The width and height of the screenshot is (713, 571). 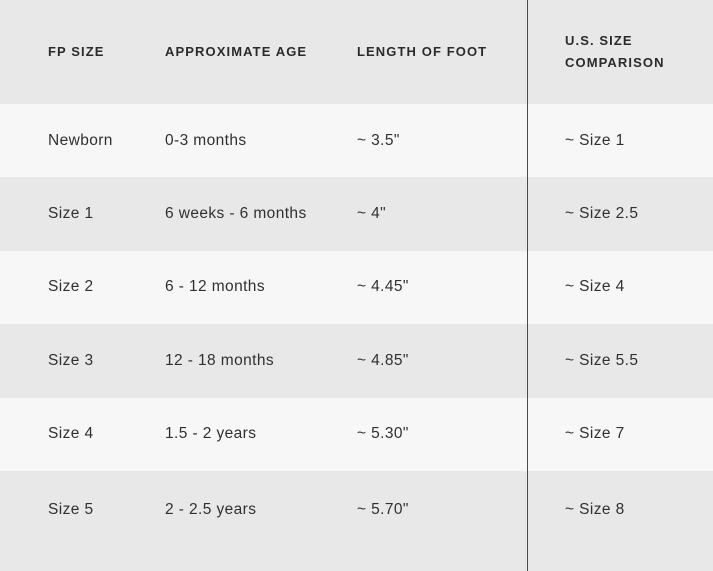 What do you see at coordinates (206, 140) in the screenshot?
I see `age-cell: 0-3 months` at bounding box center [206, 140].